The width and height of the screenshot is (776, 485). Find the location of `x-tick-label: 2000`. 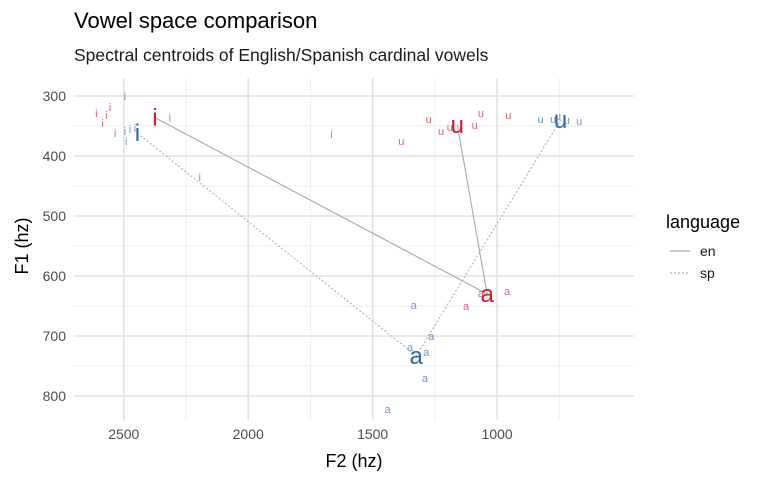

x-tick-label: 2000 is located at coordinates (248, 434).